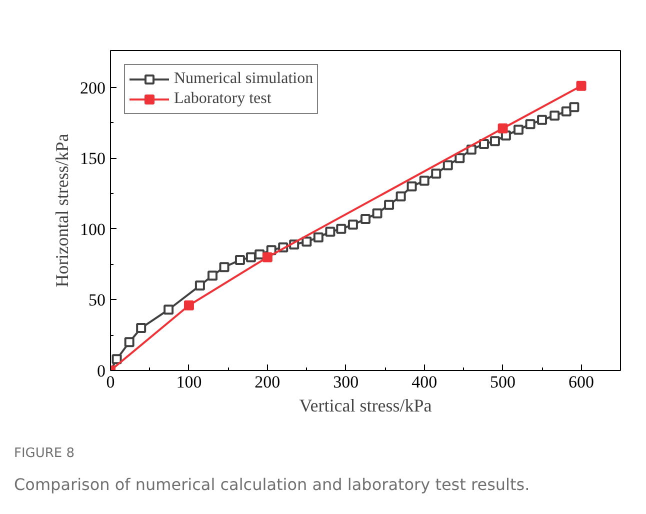 This screenshot has height=514, width=646. What do you see at coordinates (62, 211) in the screenshot?
I see `y-axis-title: Horizontal stress/kPa` at bounding box center [62, 211].